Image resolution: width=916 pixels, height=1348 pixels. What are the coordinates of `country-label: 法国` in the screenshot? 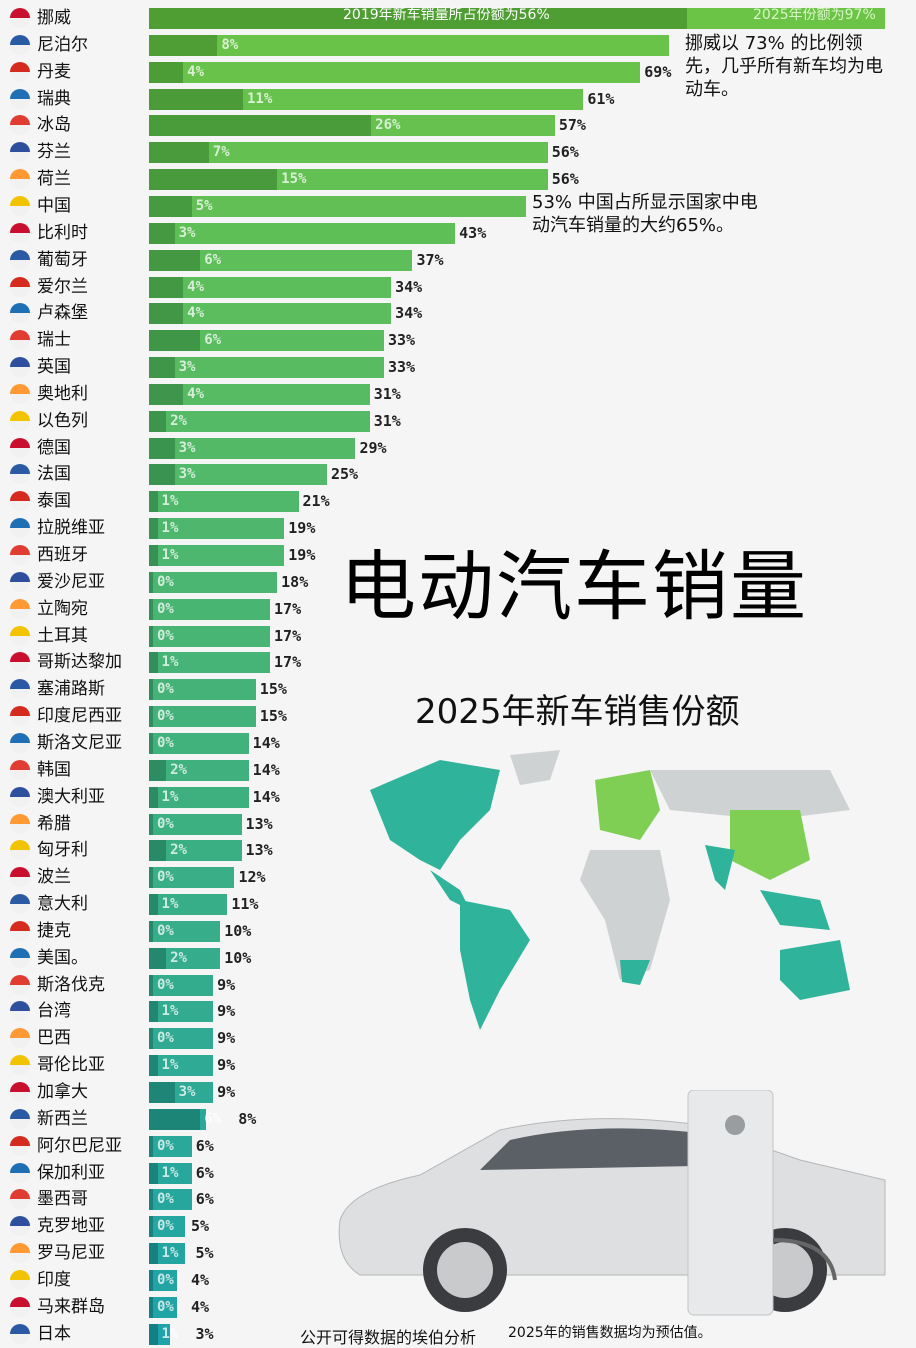 It's located at (54, 474).